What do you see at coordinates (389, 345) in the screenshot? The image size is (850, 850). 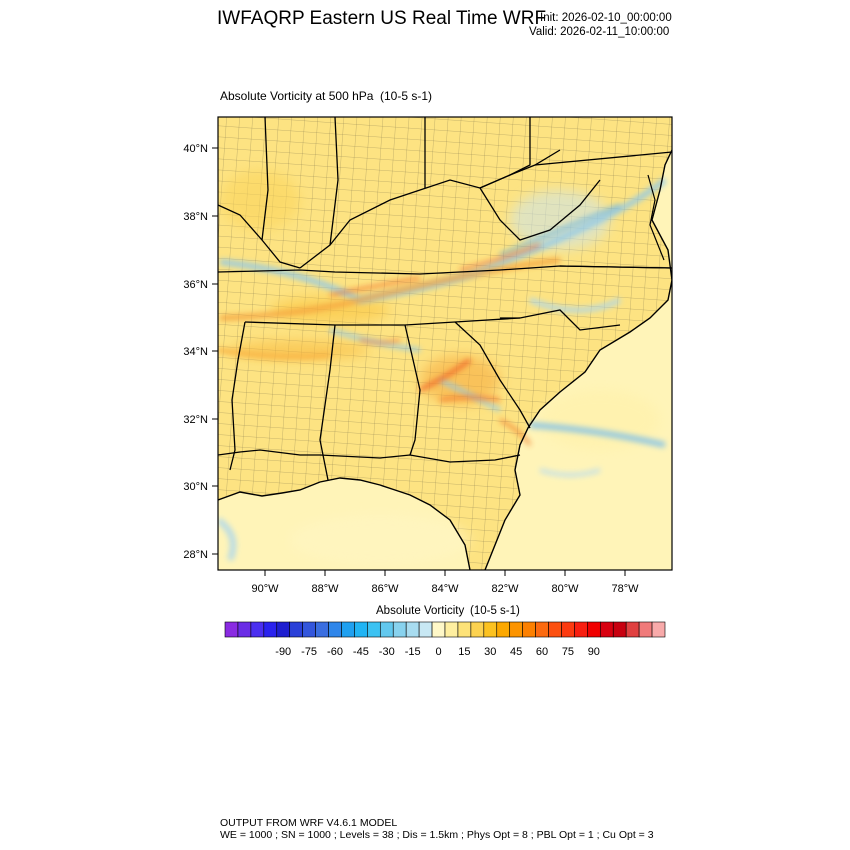 I see `positive-vorticity-streaks` at bounding box center [389, 345].